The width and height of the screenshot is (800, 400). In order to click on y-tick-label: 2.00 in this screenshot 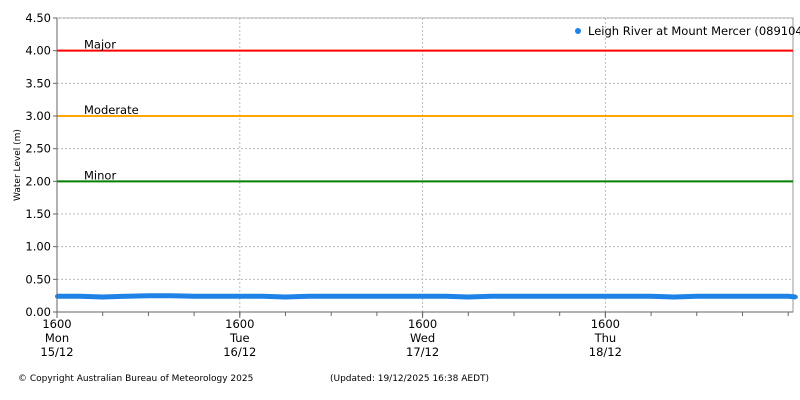, I will do `click(38, 181)`.